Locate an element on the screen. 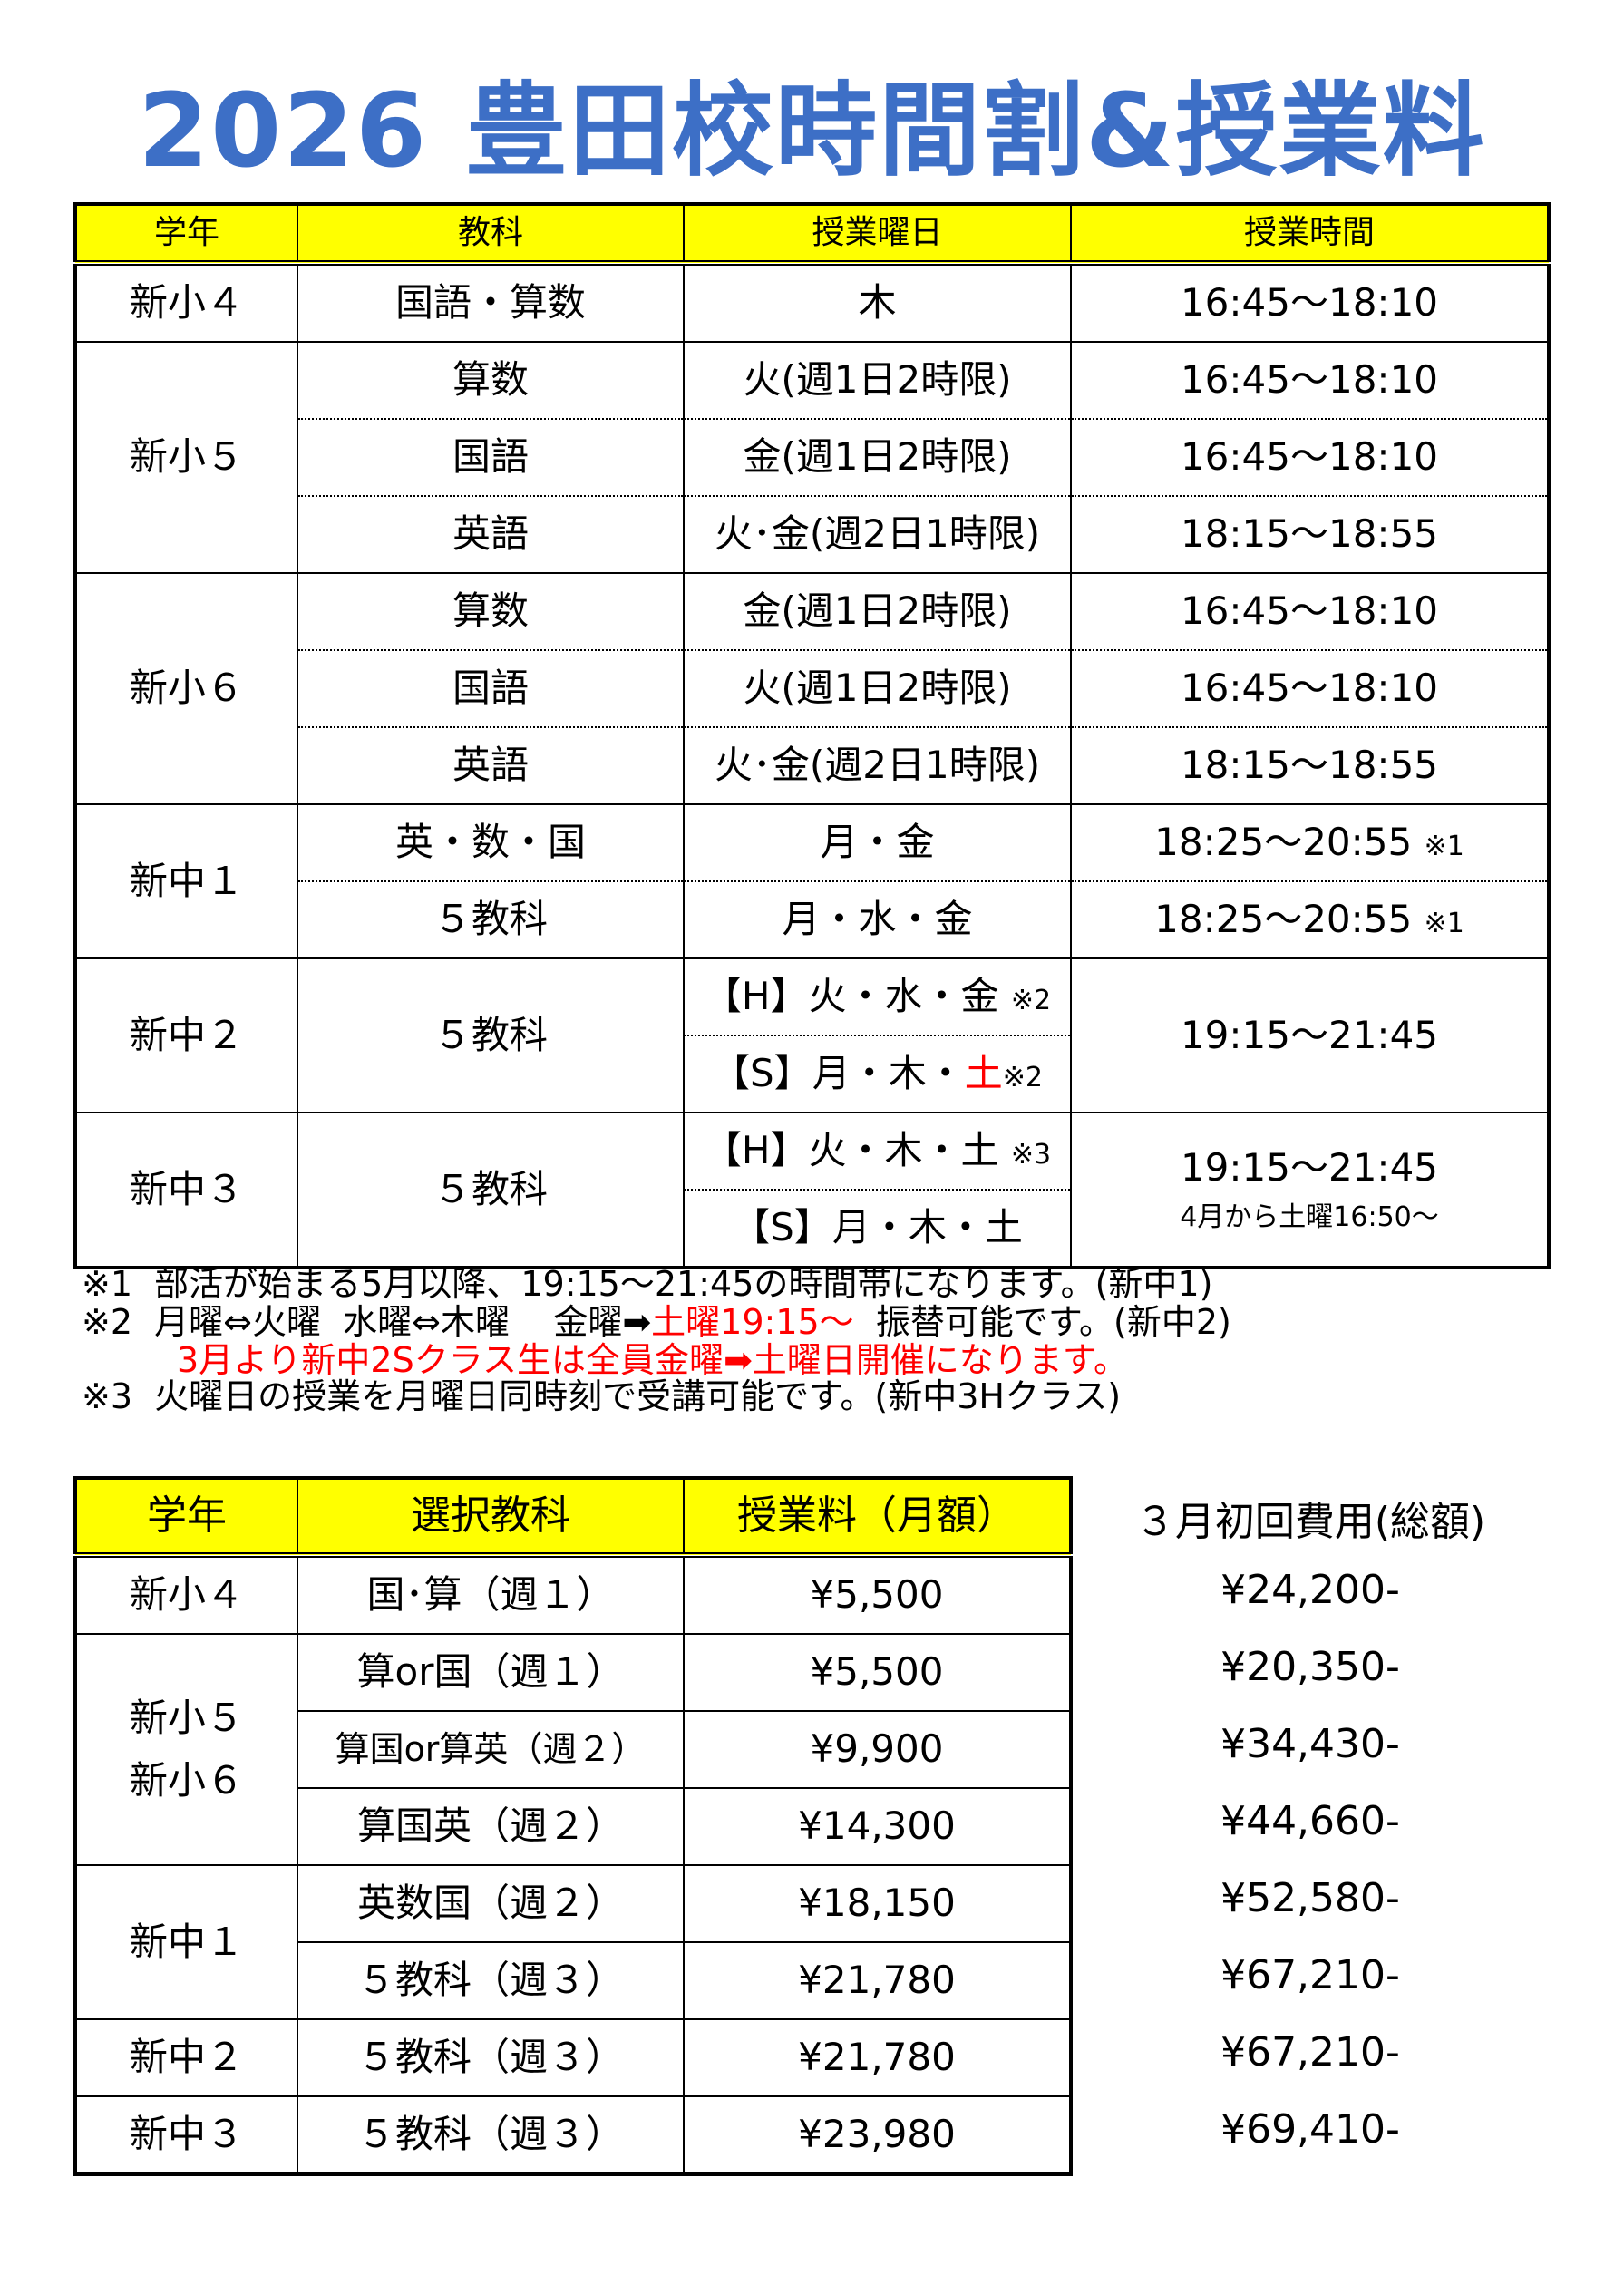 Image resolution: width=1624 pixels, height=2294 pixels. day-cell: 月・金 is located at coordinates (877, 842).